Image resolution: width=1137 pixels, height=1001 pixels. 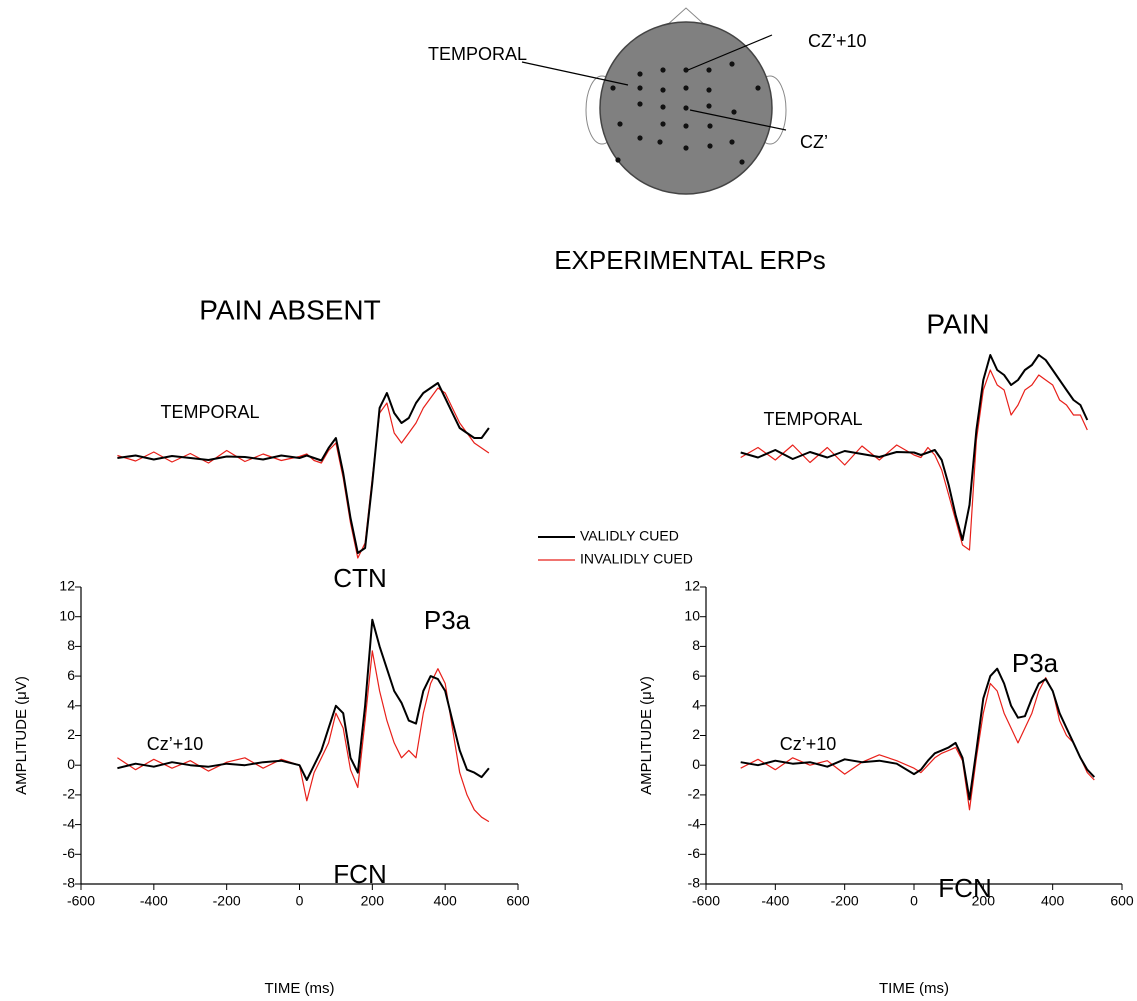 What do you see at coordinates (636, 559) in the screenshot?
I see `legend-label: INVALIDLY CUED` at bounding box center [636, 559].